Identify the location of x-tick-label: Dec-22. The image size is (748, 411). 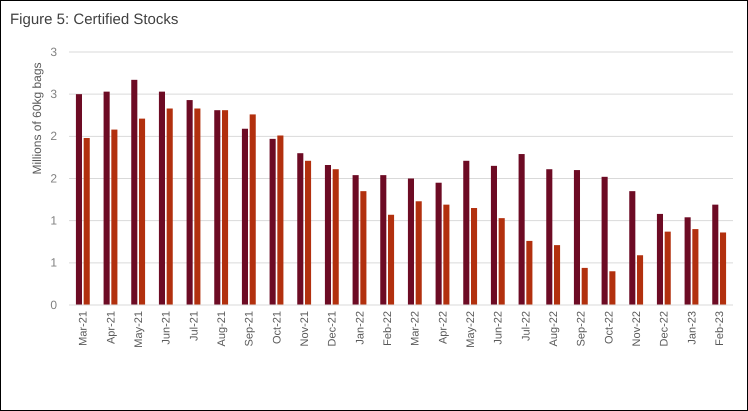
(664, 328).